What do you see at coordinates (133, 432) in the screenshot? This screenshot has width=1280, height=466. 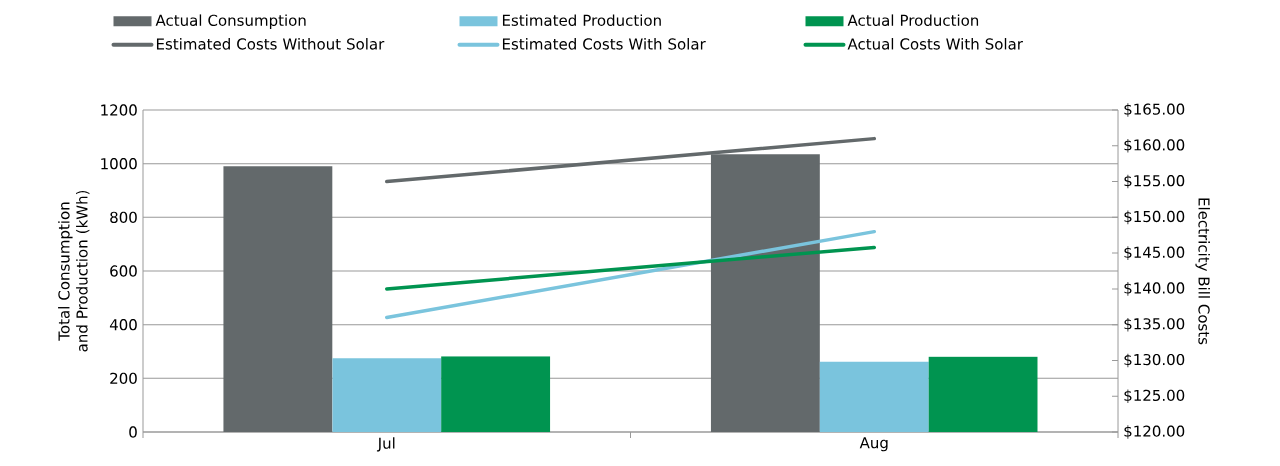 I see `y-tick-label: 0` at bounding box center [133, 432].